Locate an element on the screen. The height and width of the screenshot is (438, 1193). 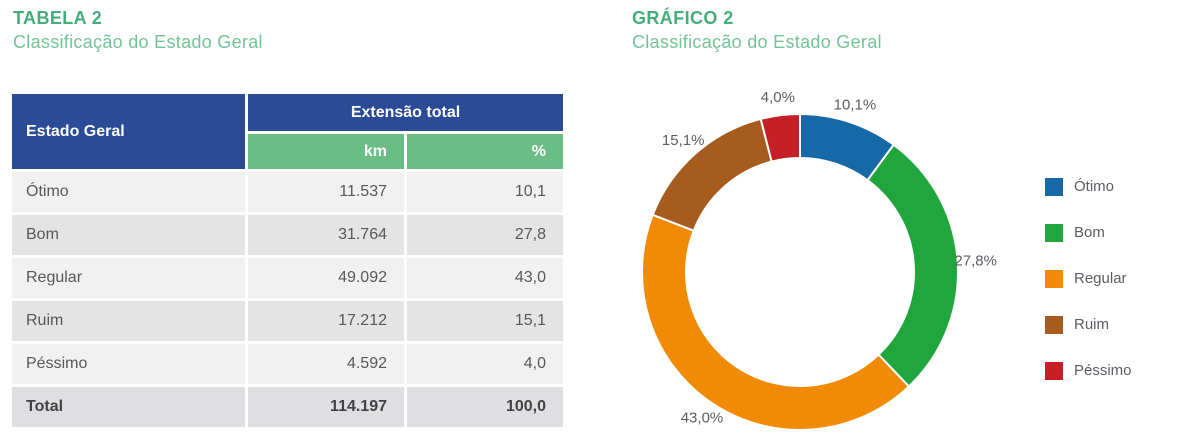
donut-slice-regular is located at coordinates (776, 322).